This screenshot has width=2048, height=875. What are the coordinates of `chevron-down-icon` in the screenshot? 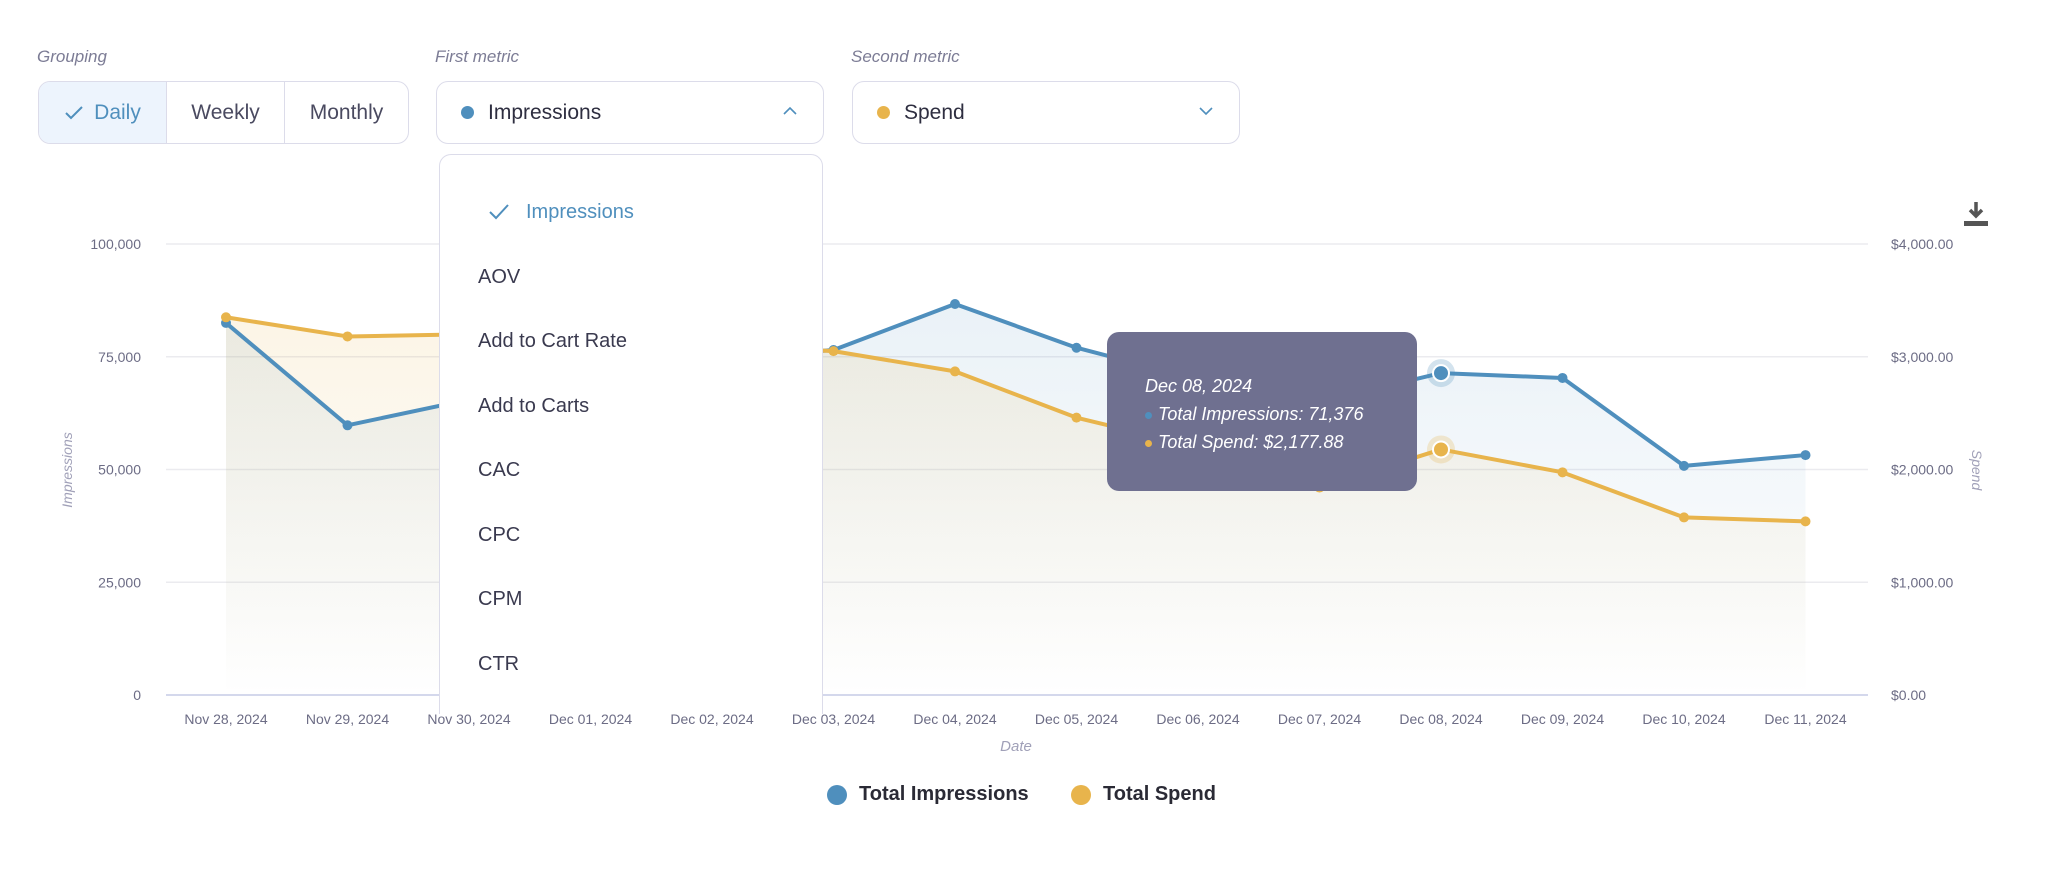 It's located at (1206, 111).